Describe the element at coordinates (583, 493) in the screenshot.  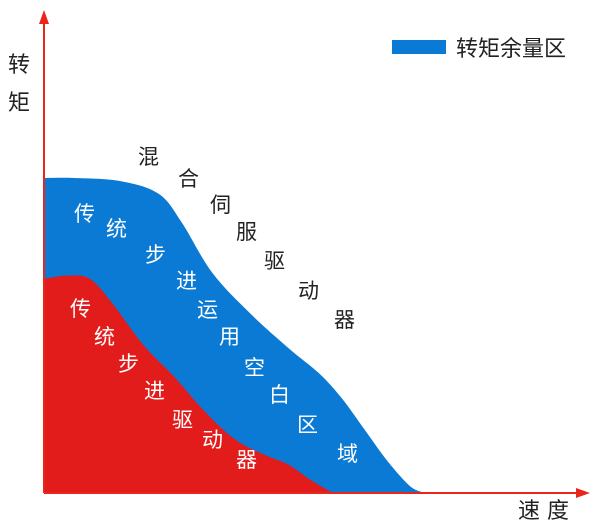
I see `x-axis-arrow` at that location.